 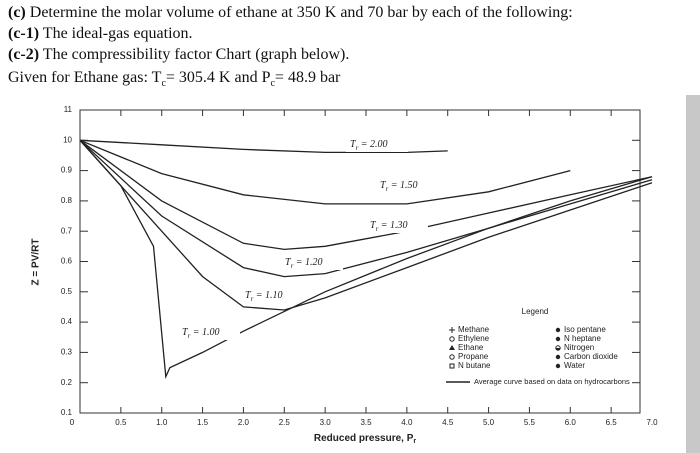 I want to click on given-text: = 48.9 bar, so click(x=307, y=77).